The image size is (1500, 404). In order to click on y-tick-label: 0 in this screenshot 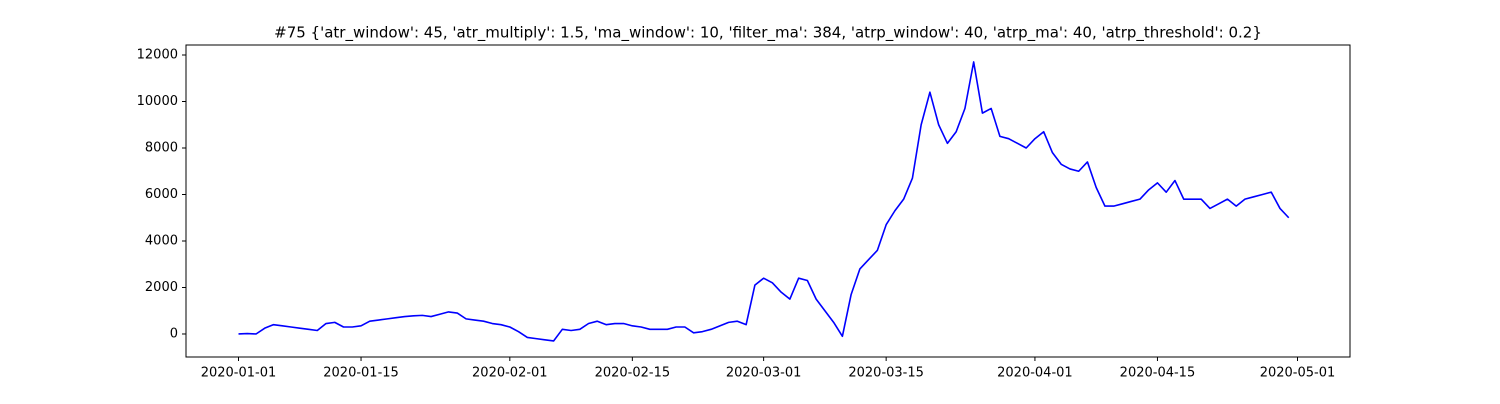, I will do `click(174, 333)`.